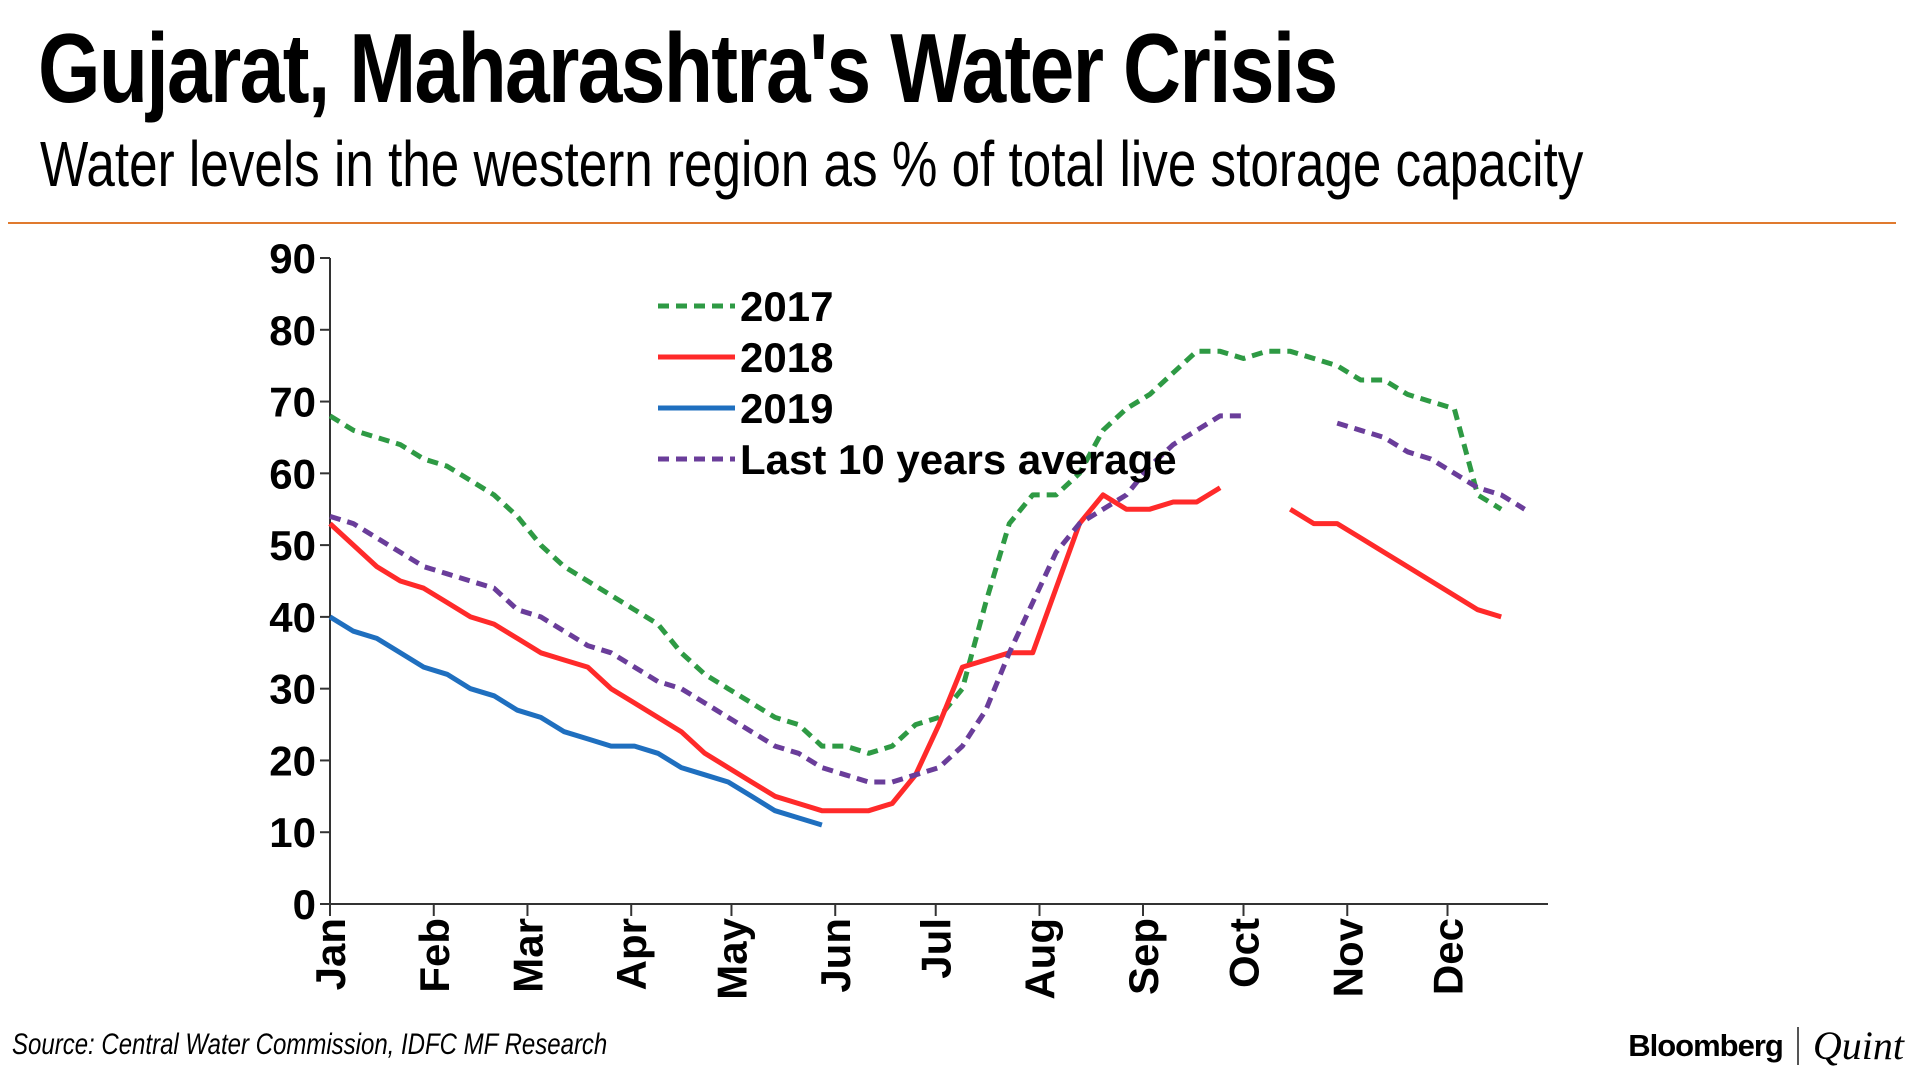 The width and height of the screenshot is (1920, 1072). What do you see at coordinates (292, 473) in the screenshot?
I see `y-tick-label: 60` at bounding box center [292, 473].